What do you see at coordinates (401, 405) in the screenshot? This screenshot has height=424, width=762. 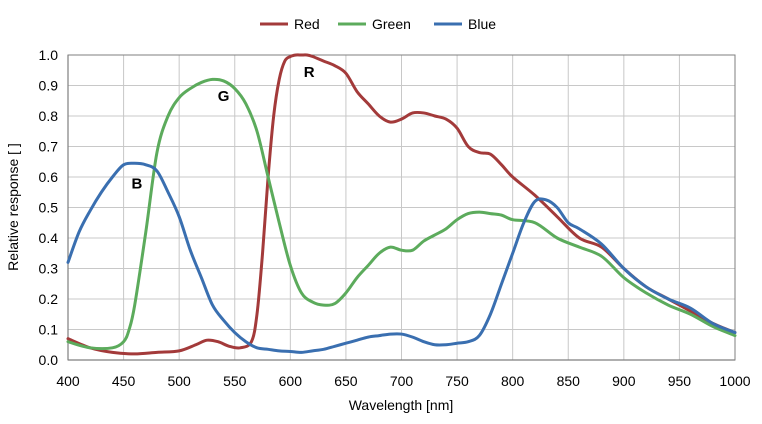 I see `x-axis-title: Wavelength [nm]` at bounding box center [401, 405].